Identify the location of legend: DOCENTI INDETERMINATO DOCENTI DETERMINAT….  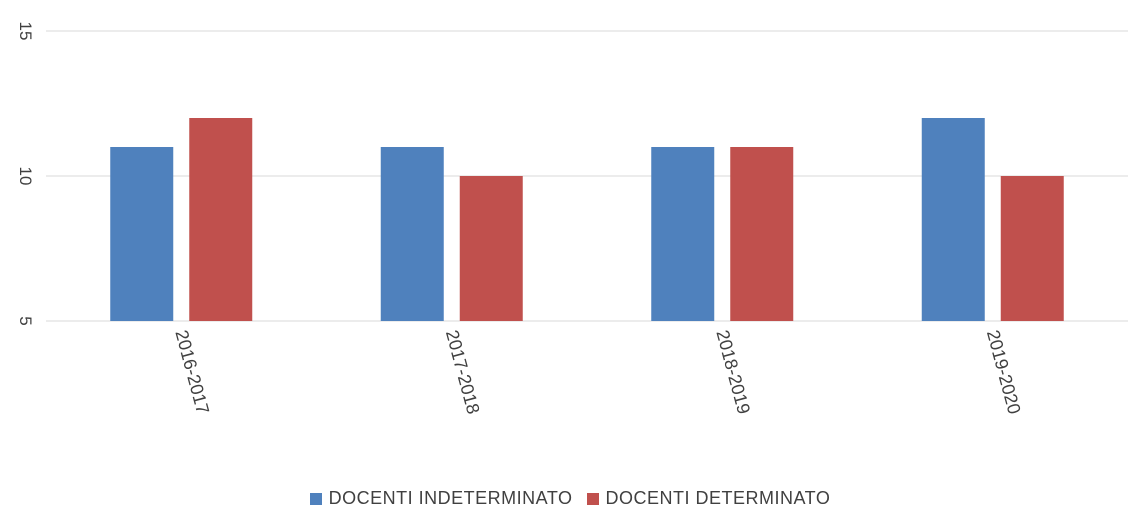
(570, 498).